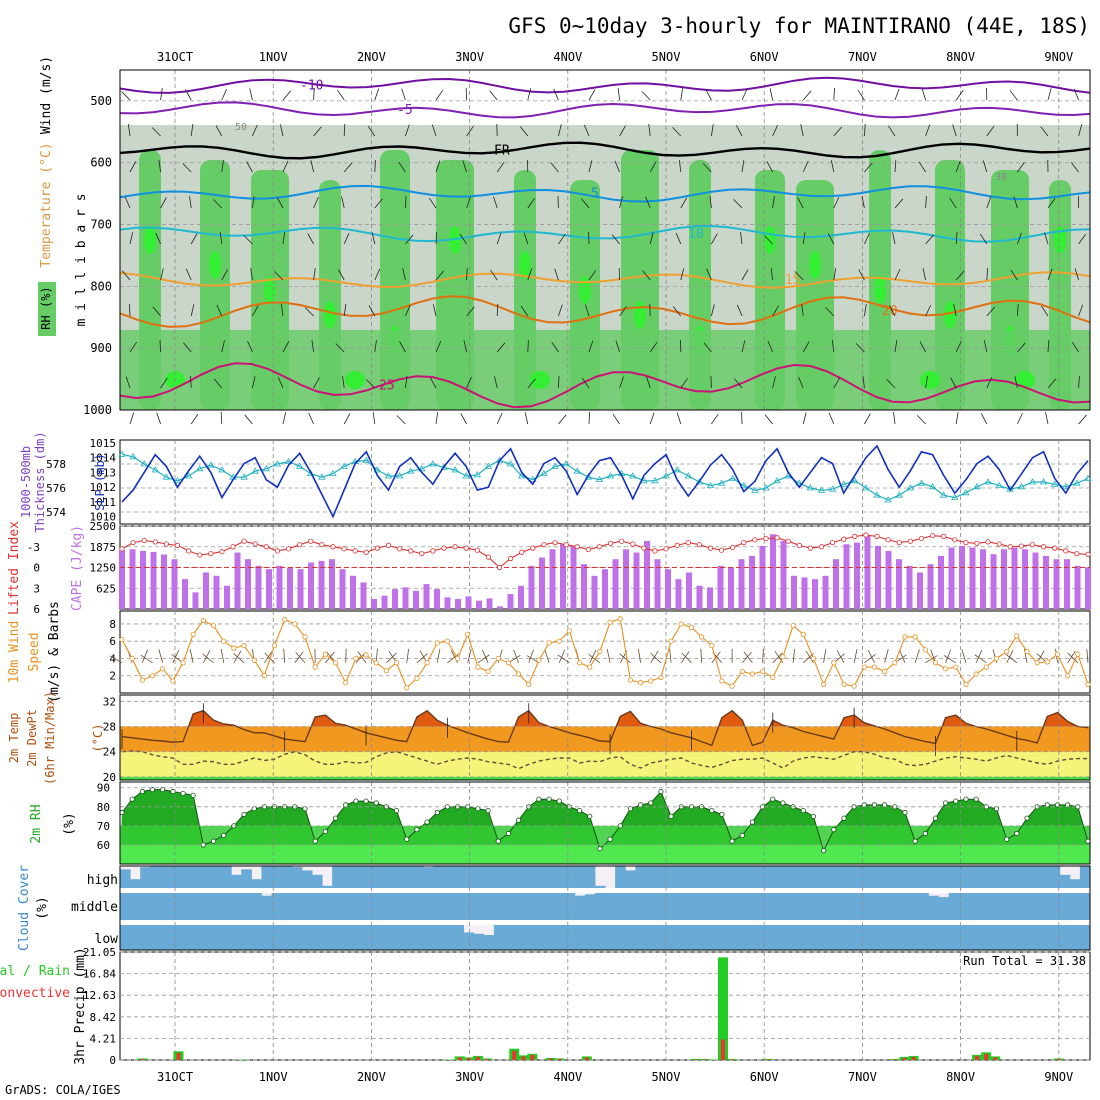 Image resolution: width=1100 pixels, height=1100 pixels. I want to click on date-label-top: 5NOV, so click(666, 57).